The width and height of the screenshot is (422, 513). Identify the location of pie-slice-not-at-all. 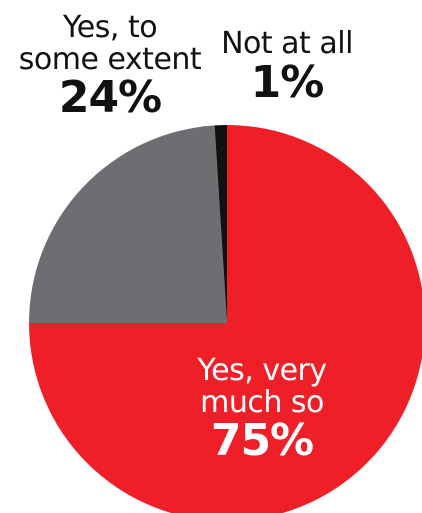
(220, 224).